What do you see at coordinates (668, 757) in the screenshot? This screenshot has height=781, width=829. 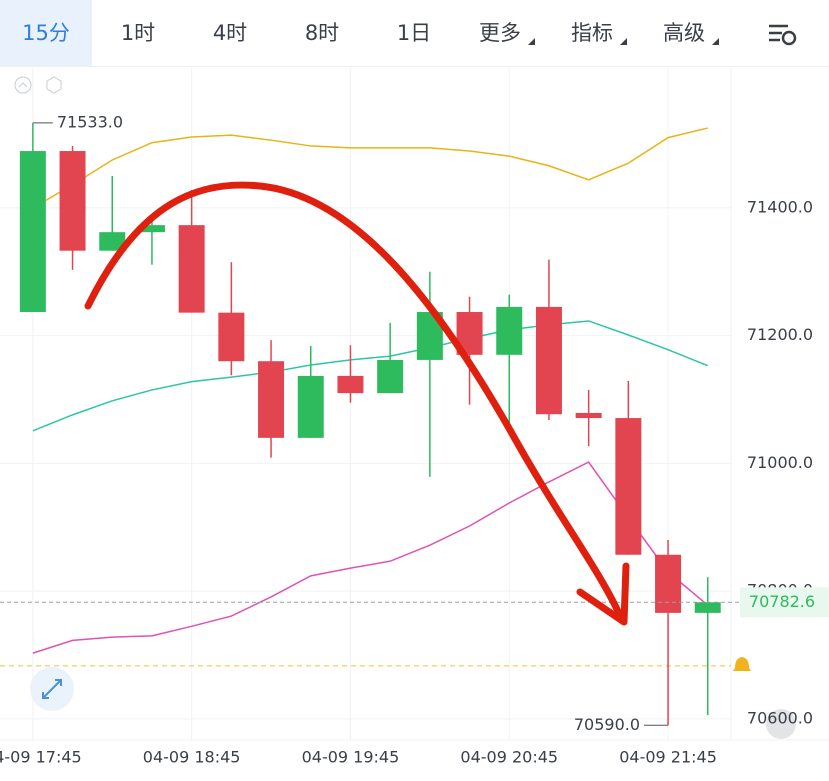 I see `x-tick-label: 04-09 21:45` at bounding box center [668, 757].